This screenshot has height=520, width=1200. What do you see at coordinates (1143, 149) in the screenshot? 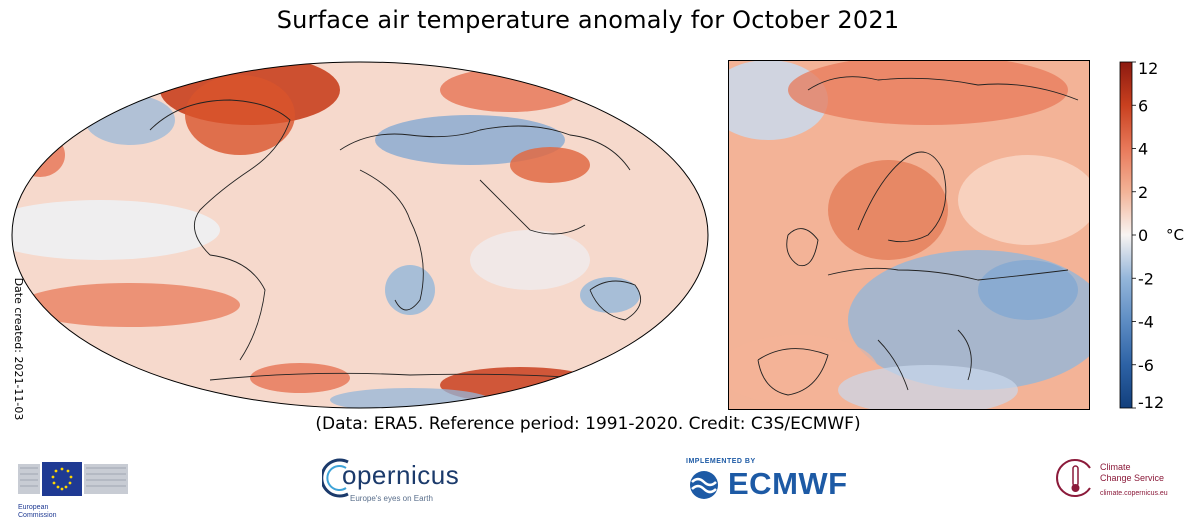
I see `colorbar-tick-label: 4` at bounding box center [1143, 149].